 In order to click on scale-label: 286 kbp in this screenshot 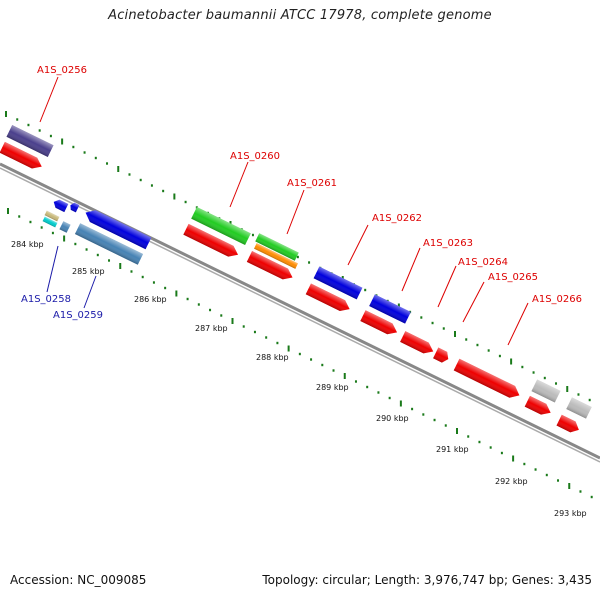, I will do `click(150, 299)`.